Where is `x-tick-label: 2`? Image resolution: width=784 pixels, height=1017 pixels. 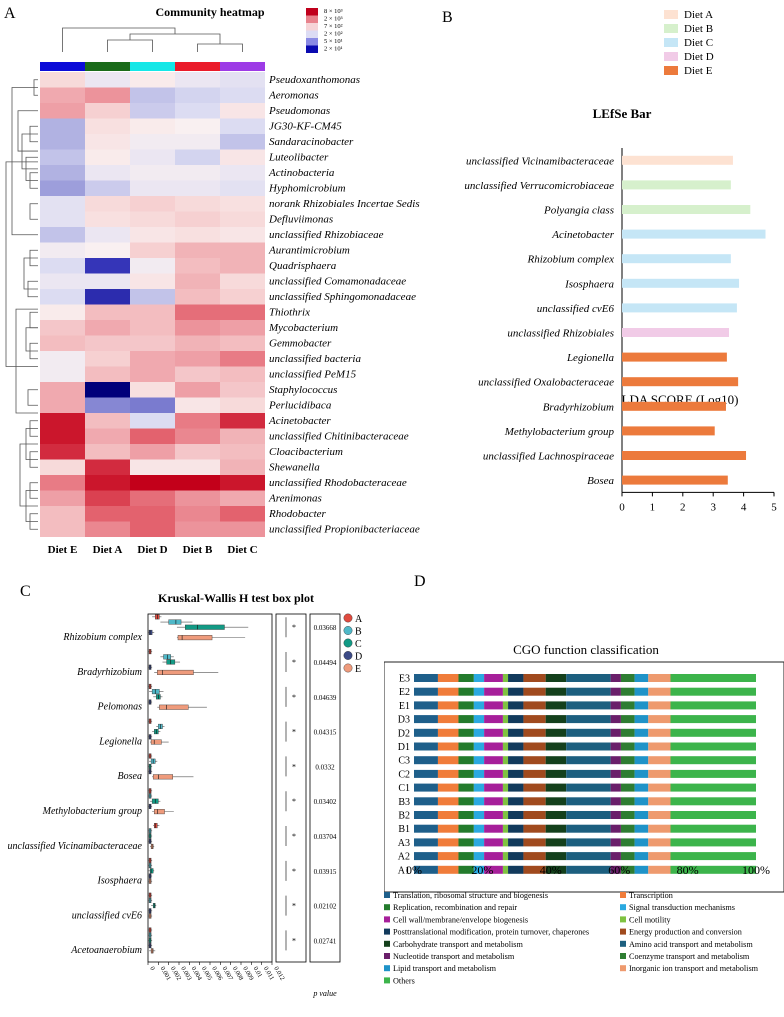 x-tick-label: 2 is located at coordinates (683, 507).